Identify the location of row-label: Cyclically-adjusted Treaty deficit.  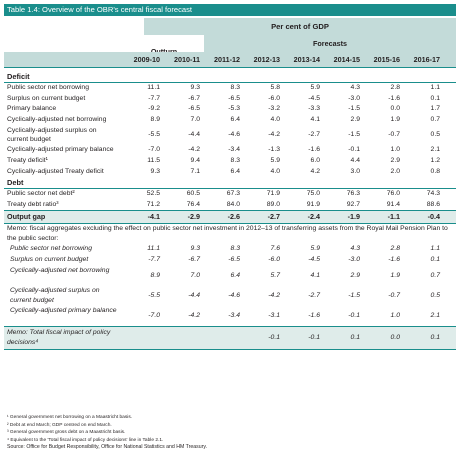
(55, 171).